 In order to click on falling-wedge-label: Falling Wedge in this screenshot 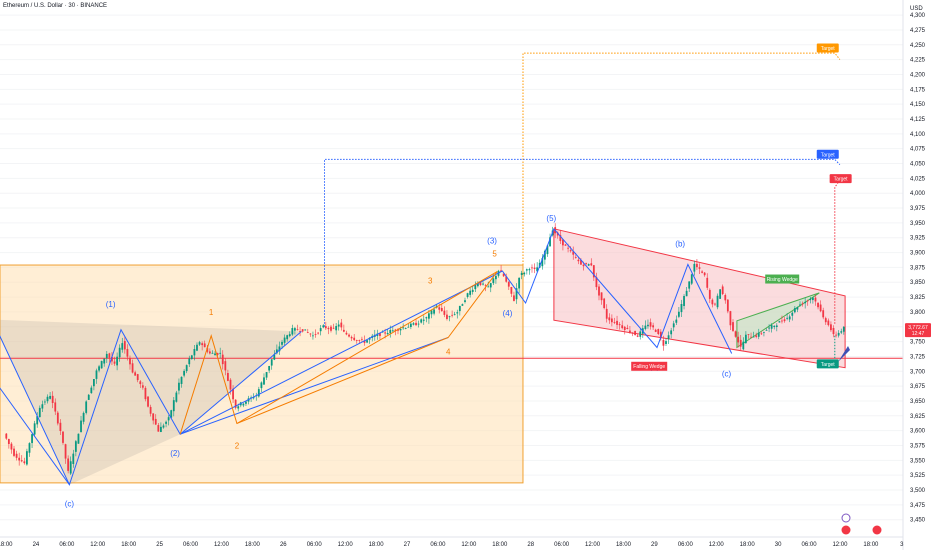, I will do `click(649, 367)`.